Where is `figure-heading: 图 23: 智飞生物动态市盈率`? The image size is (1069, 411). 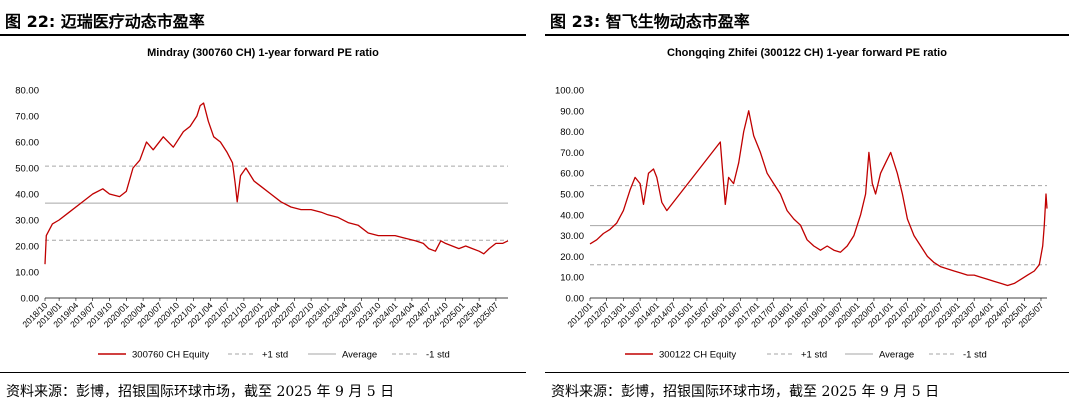 figure-heading: 图 23: 智飞生物动态市盈率 is located at coordinates (650, 21).